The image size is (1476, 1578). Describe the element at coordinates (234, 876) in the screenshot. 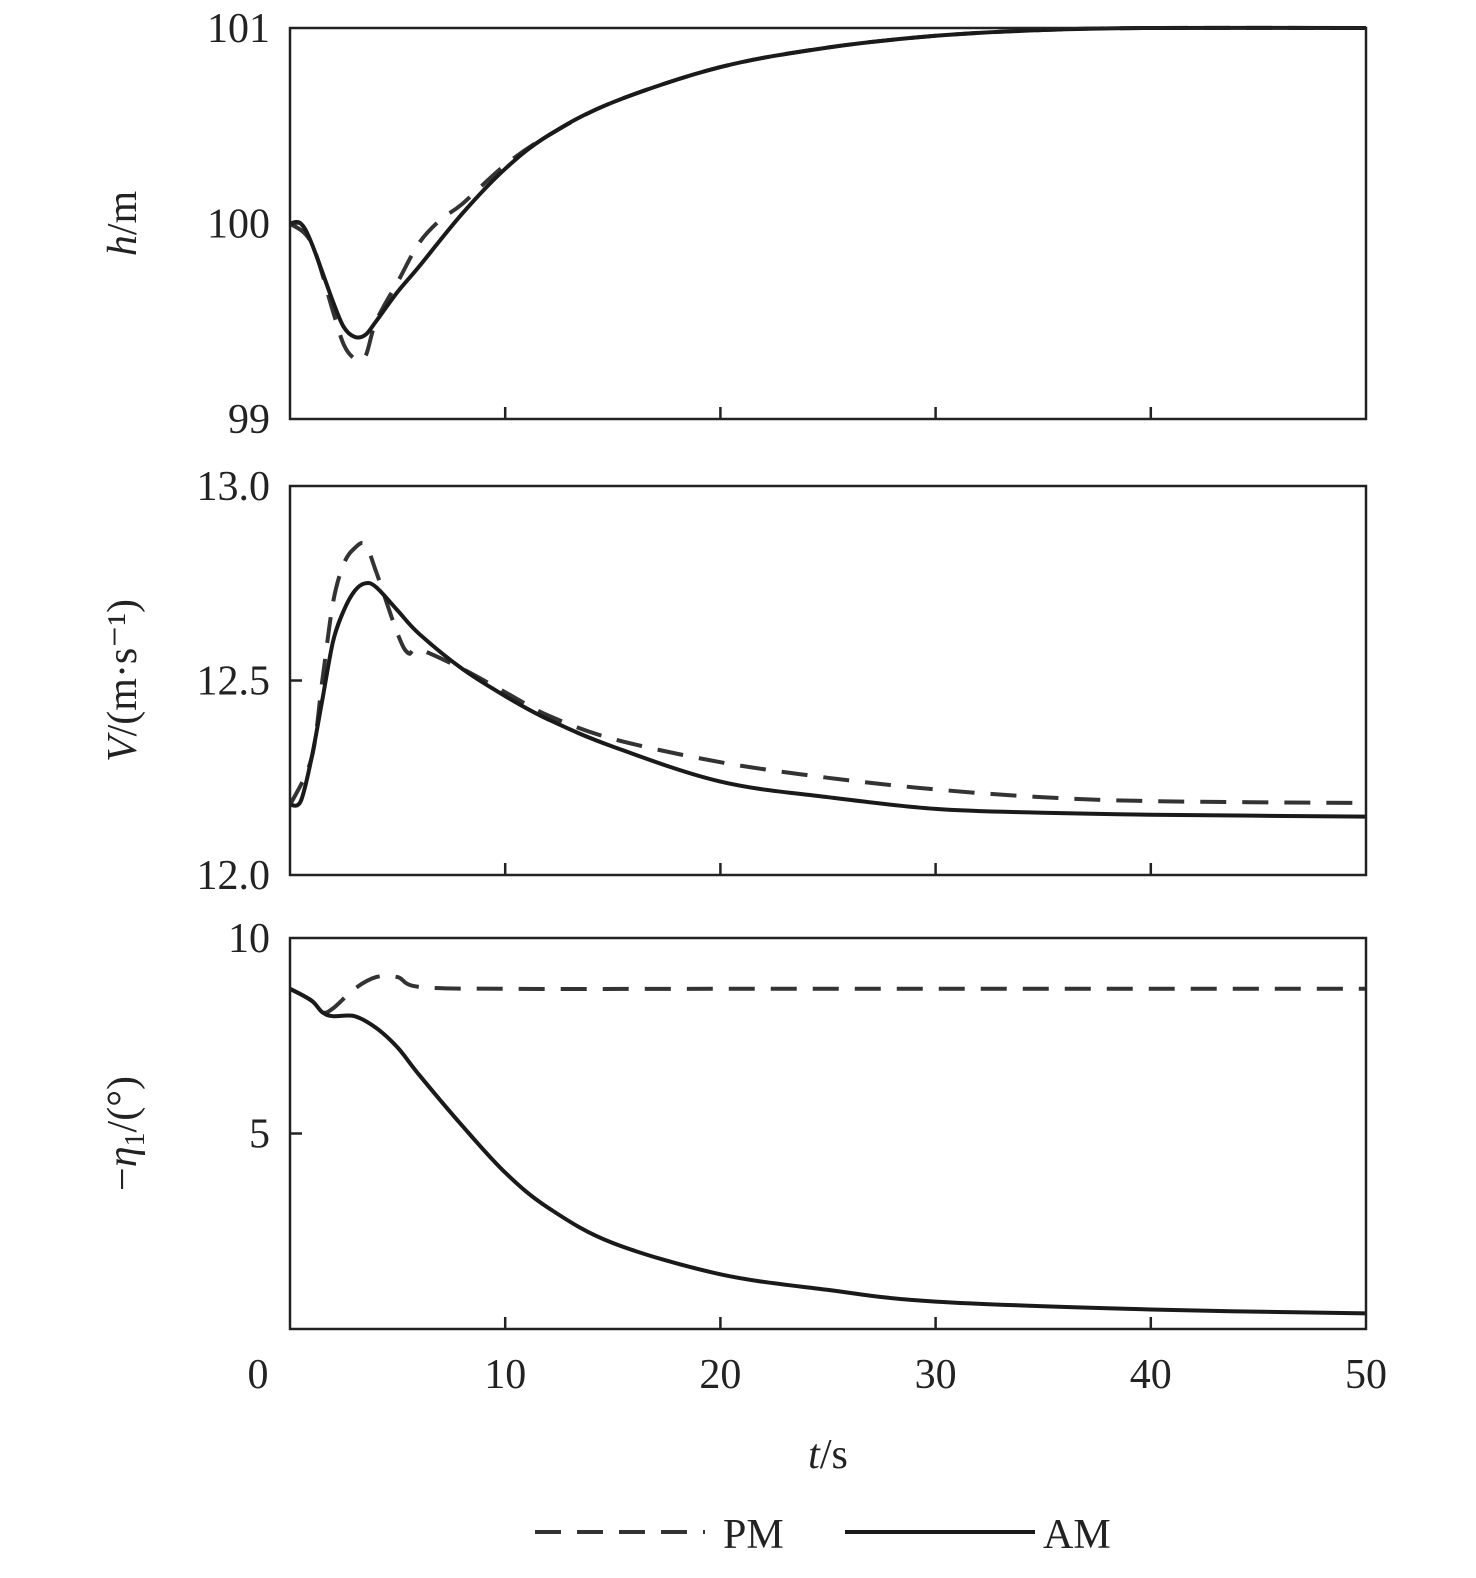

I see `y-tick-label: 12.0` at that location.